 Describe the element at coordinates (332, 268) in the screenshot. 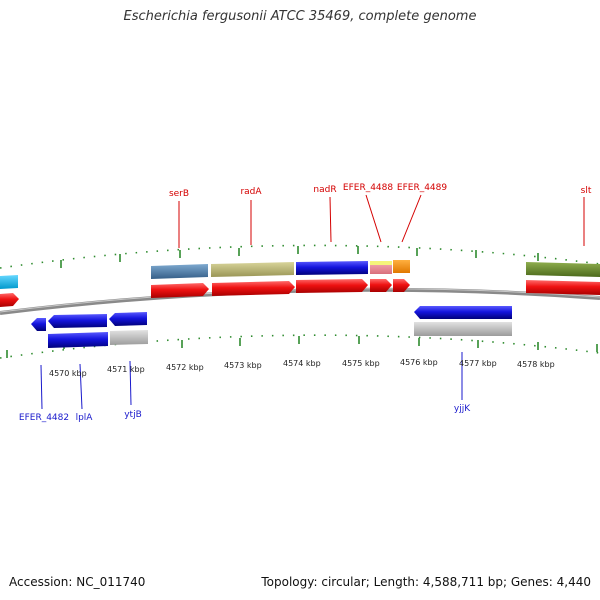

I see `nadR-annotation-box` at that location.